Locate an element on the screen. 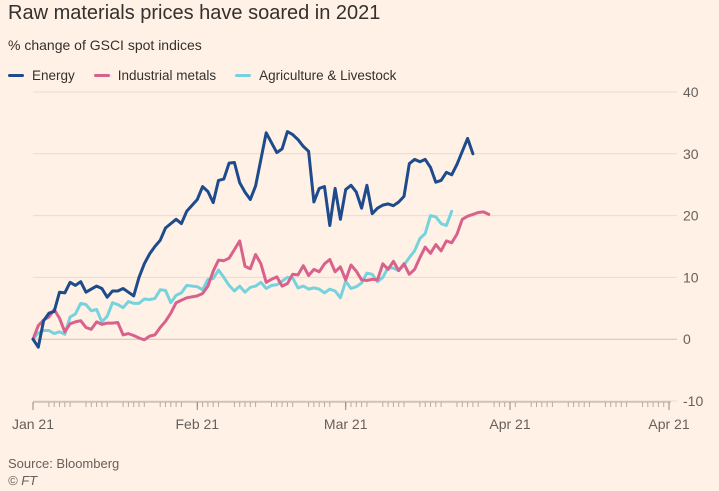  y-tick-label: 30 is located at coordinates (691, 154).